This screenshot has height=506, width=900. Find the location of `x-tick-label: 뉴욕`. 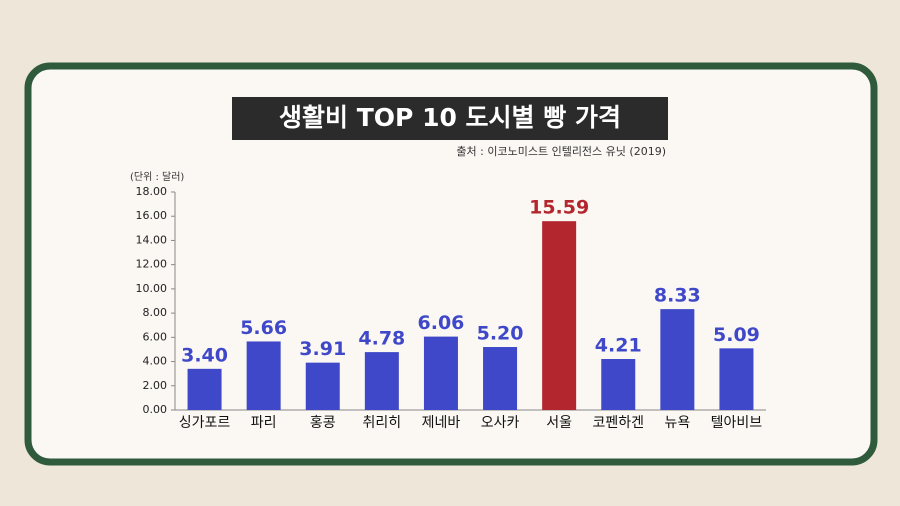

x-tick-label: 뉴욕 is located at coordinates (677, 423).